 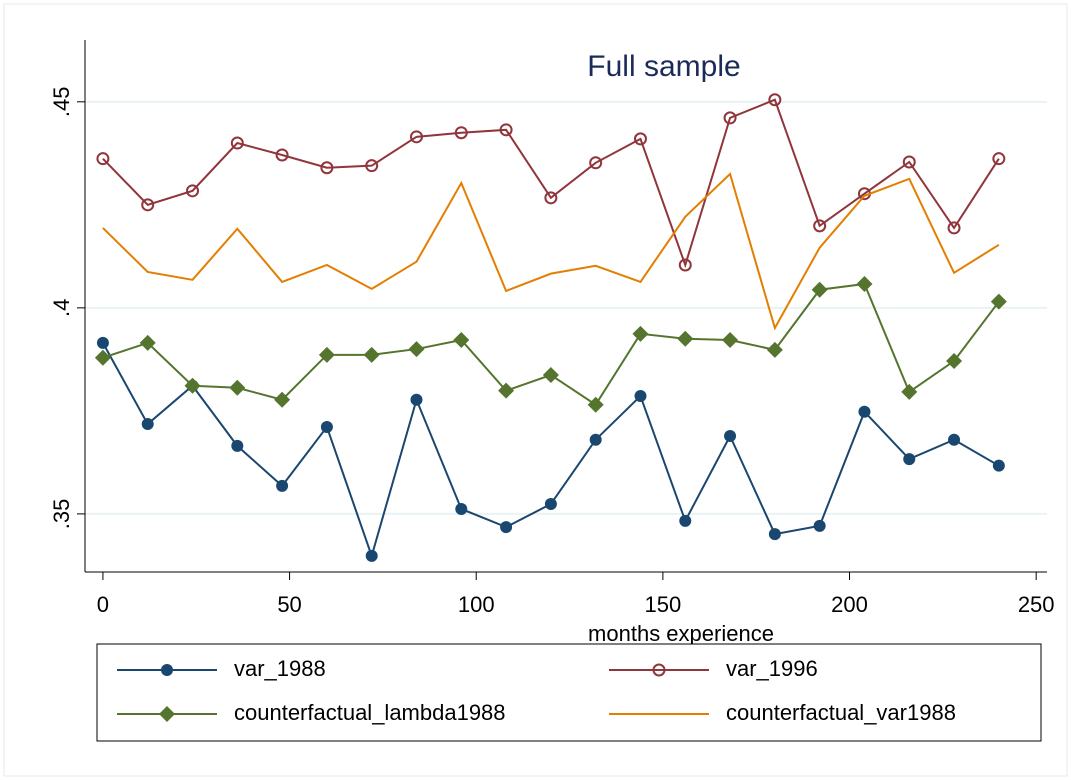 What do you see at coordinates (663, 604) in the screenshot?
I see `x-tick-label: 150` at bounding box center [663, 604].